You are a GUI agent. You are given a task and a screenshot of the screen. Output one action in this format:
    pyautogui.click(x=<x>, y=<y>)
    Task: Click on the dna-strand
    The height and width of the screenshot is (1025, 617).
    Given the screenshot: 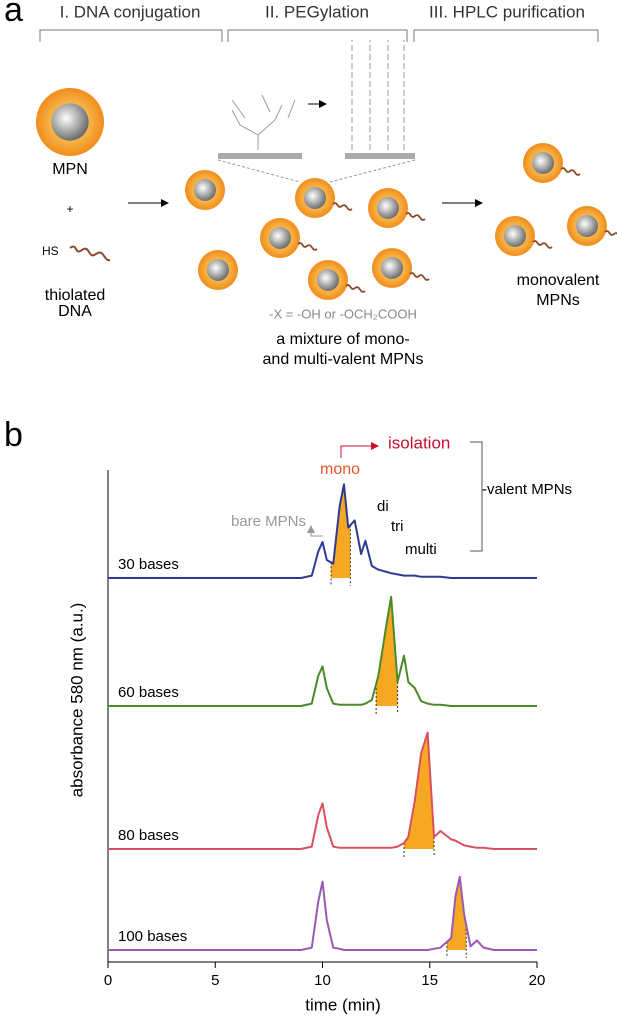 What is the action you would take?
    pyautogui.click(x=90, y=253)
    